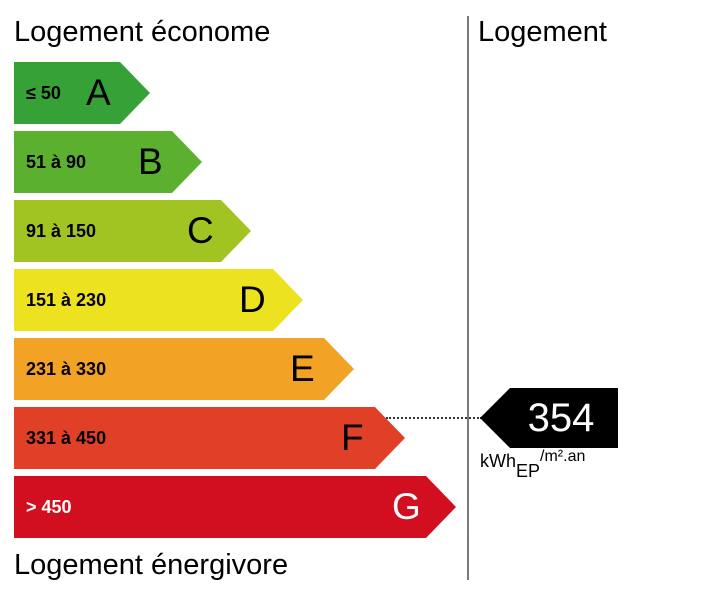  I want to click on energy-class-range: 331 à 450, so click(66, 438).